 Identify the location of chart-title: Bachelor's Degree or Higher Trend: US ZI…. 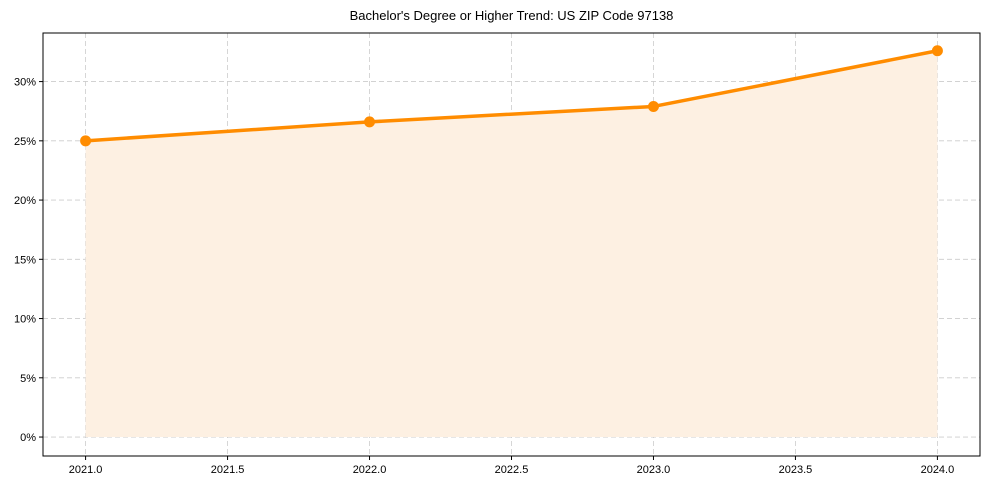
(511, 15).